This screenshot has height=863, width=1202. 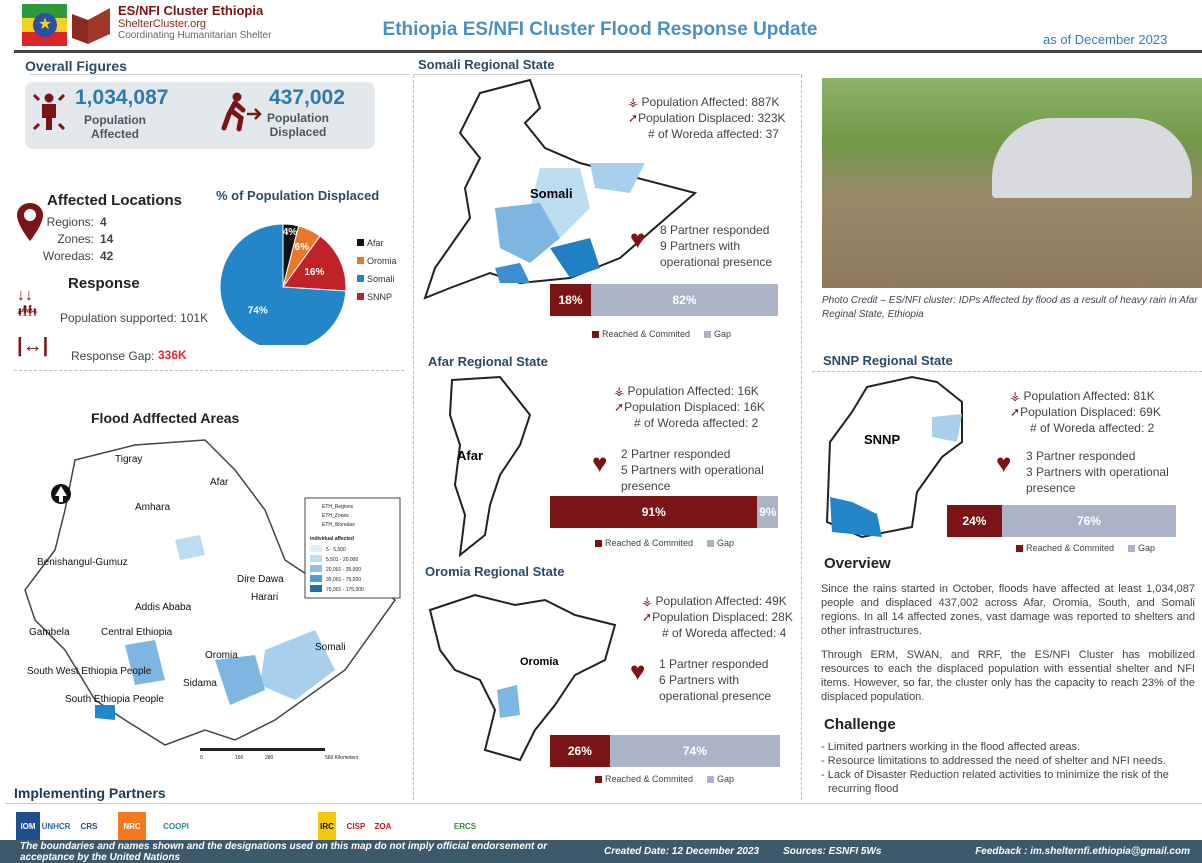 What do you see at coordinates (696, 423) in the screenshot?
I see `afar-woreda: # of Woreda affected: 2` at bounding box center [696, 423].